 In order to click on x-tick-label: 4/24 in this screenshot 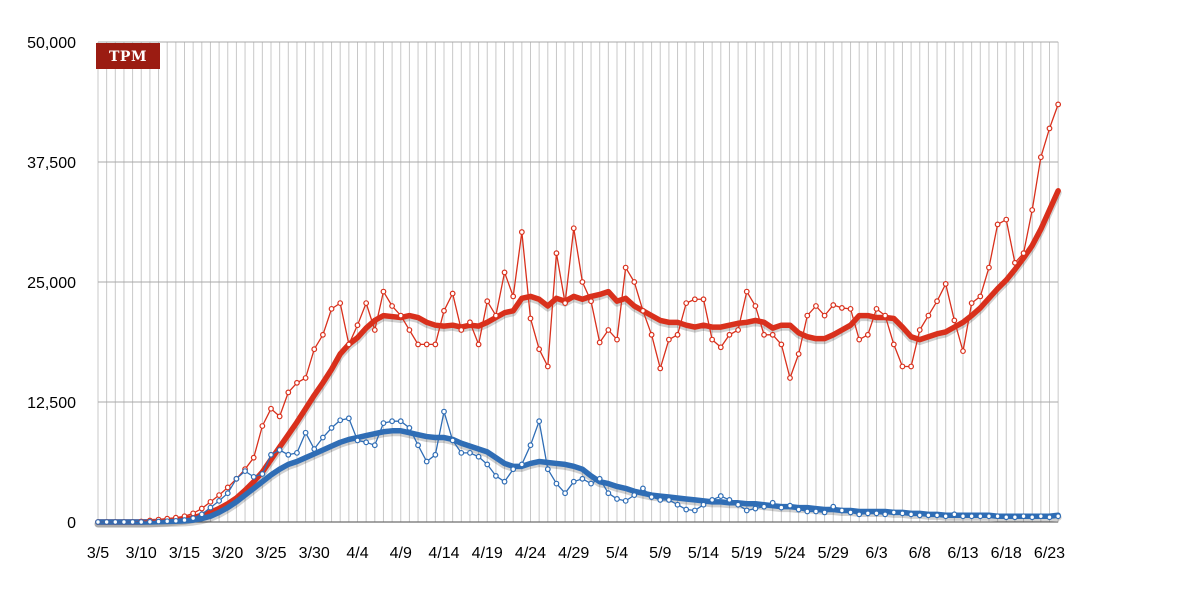, I will do `click(530, 553)`.